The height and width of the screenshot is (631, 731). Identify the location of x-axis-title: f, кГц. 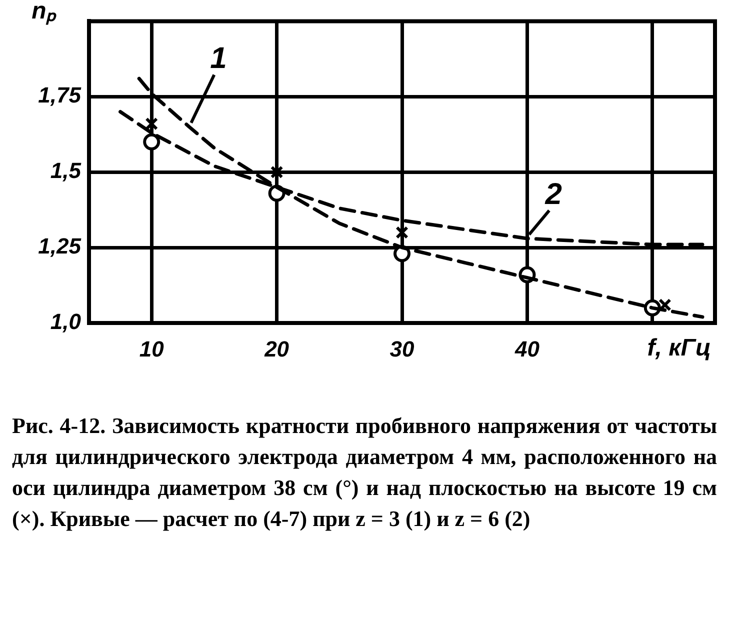
(679, 348).